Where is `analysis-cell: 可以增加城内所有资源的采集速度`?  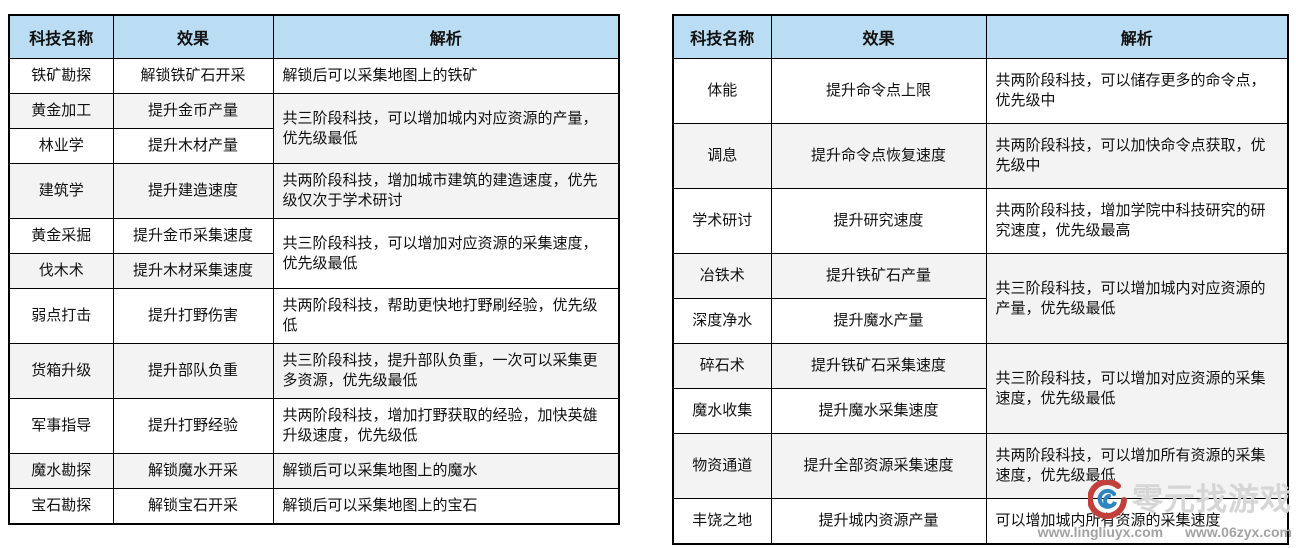 analysis-cell: 可以增加城内所有资源的采集速度 is located at coordinates (1137, 521).